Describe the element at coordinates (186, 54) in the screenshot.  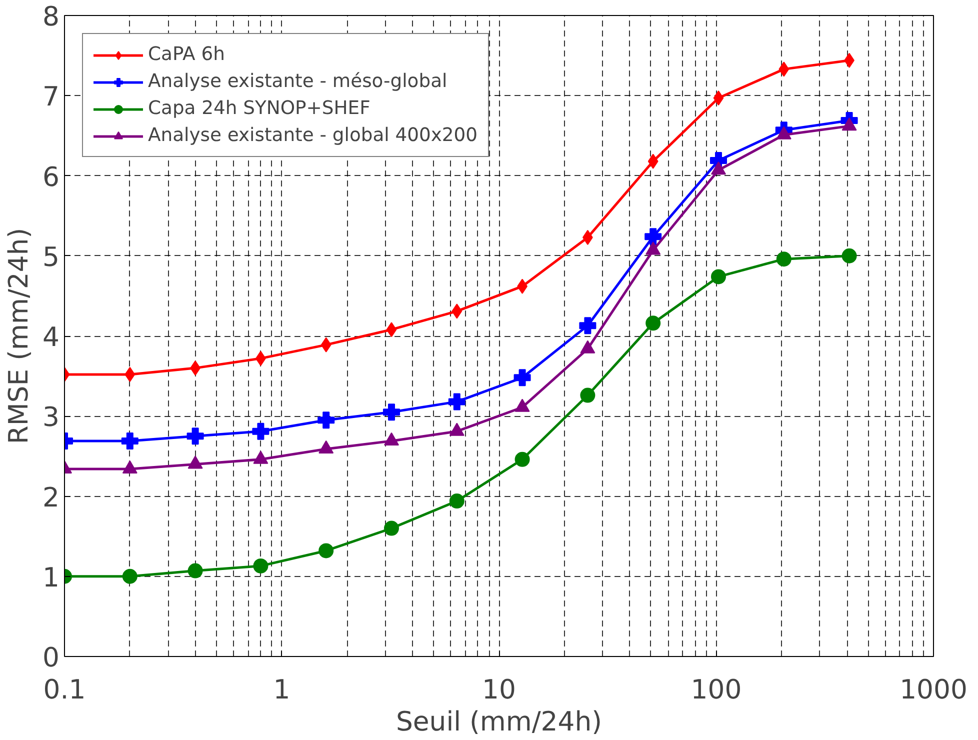
I see `legend-label: CaPA 6h` at that location.